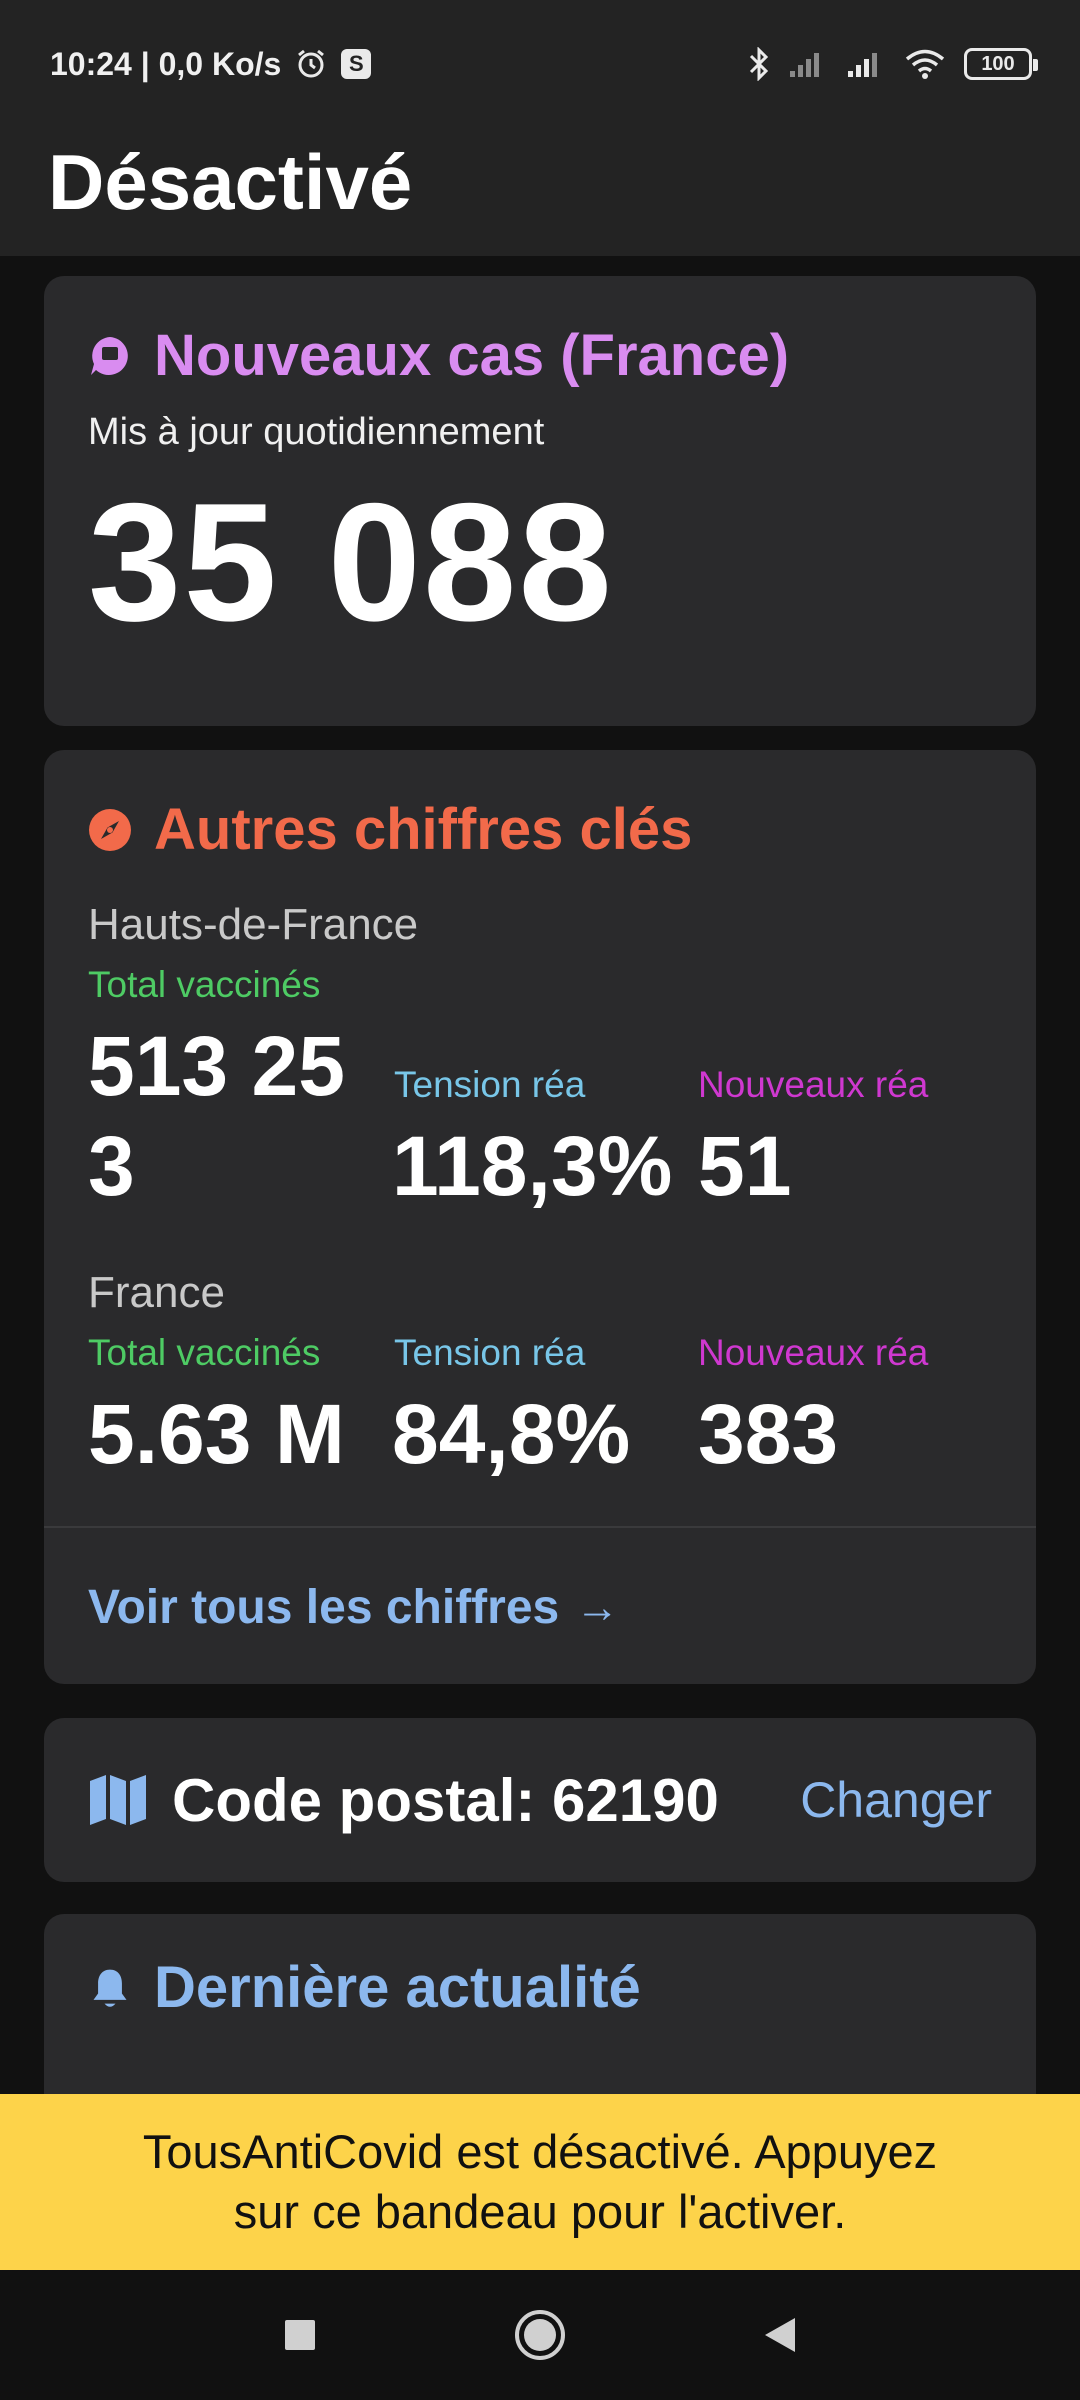 Image resolution: width=1080 pixels, height=2400 pixels. I want to click on stat-value-vaccinated-cont: 3, so click(111, 1166).